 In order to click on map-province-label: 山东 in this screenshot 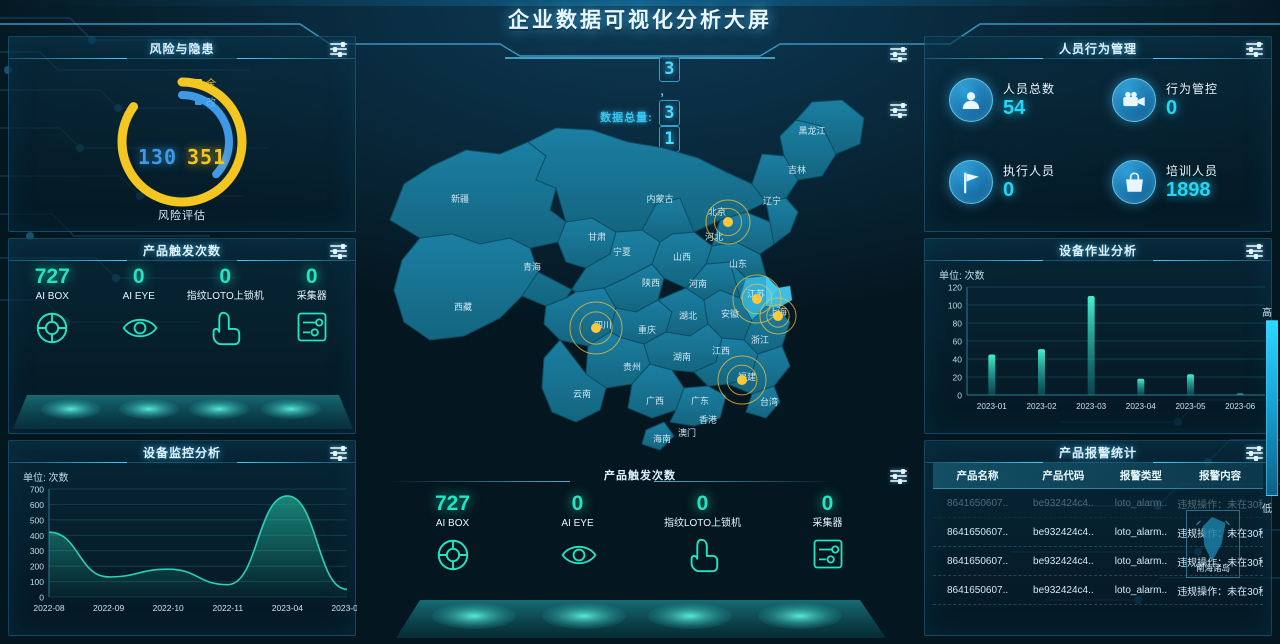, I will do `click(738, 263)`.